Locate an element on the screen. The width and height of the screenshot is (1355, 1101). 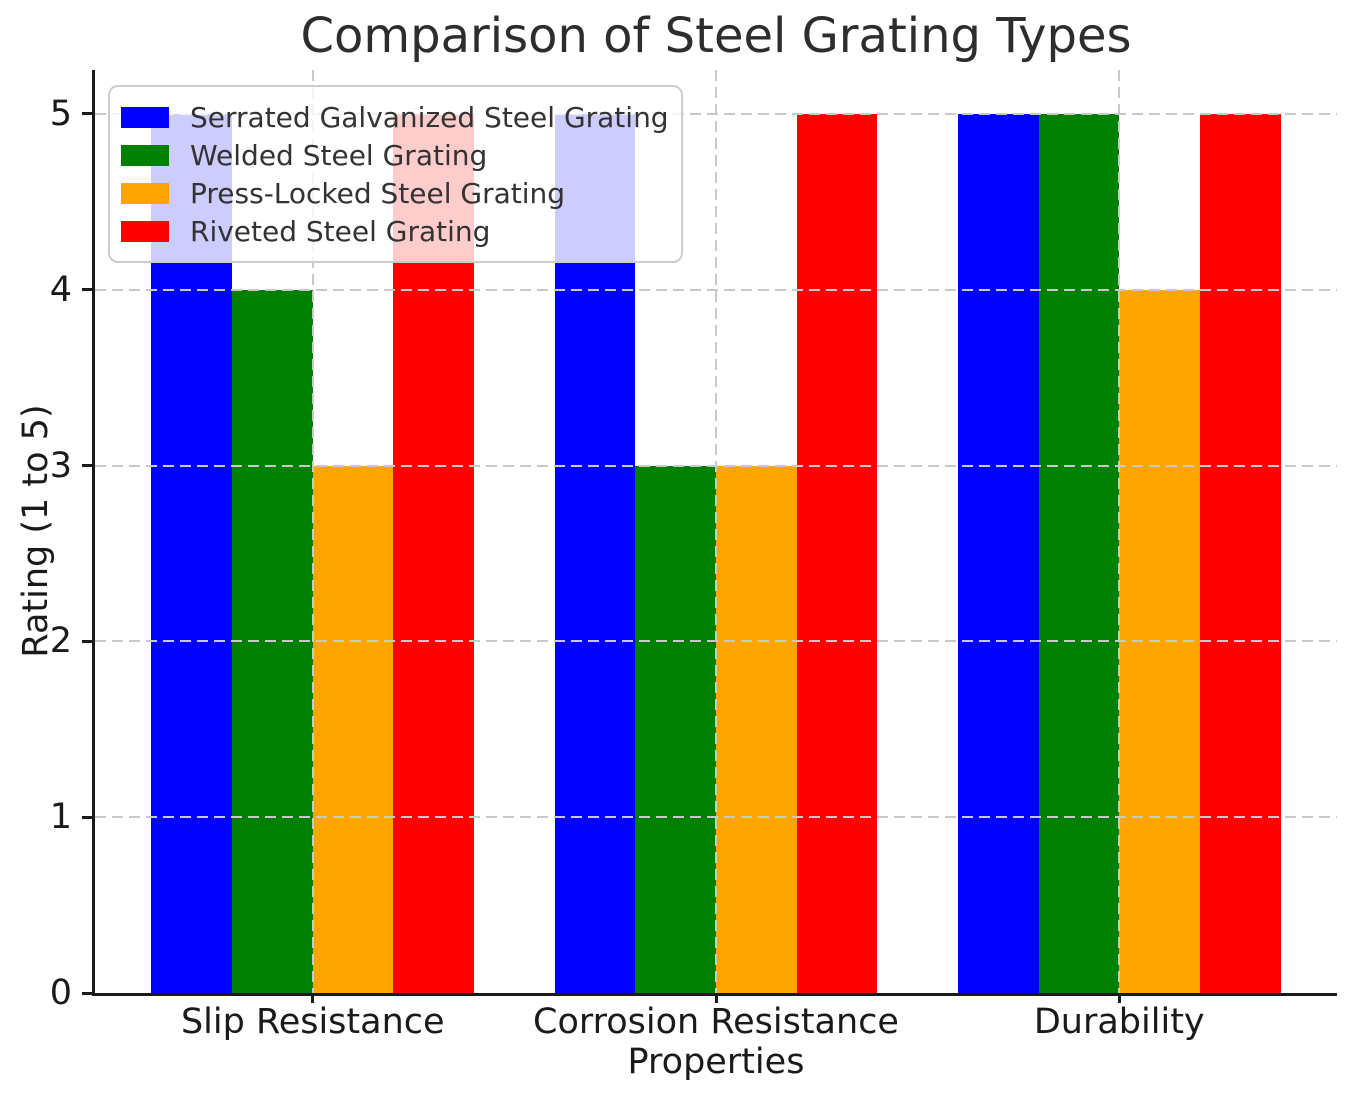
legend-item: Press-Locked Steel Grating is located at coordinates (394, 193).